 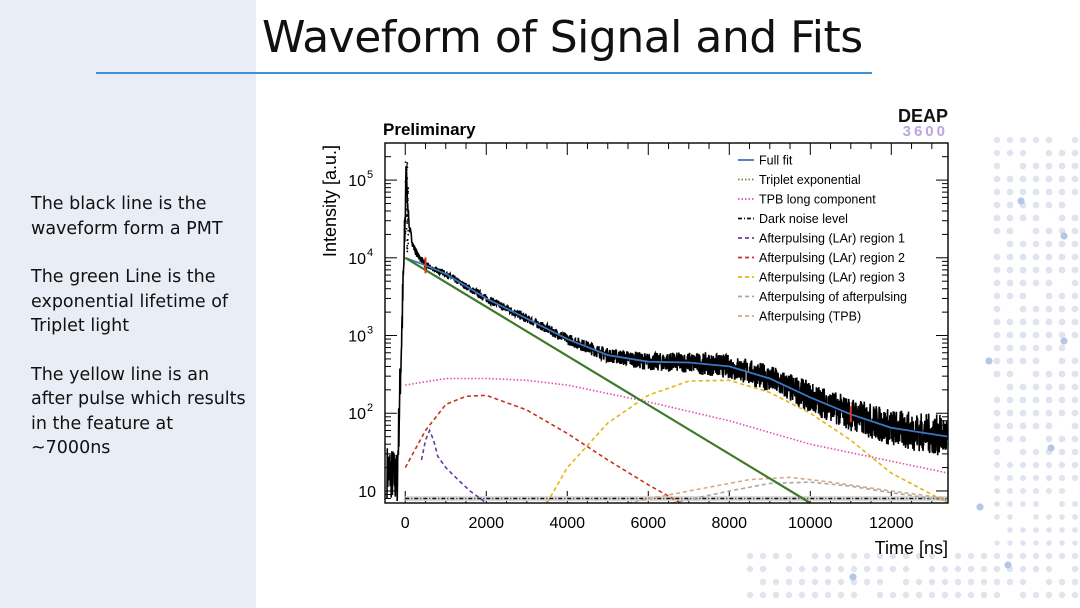 What do you see at coordinates (486, 523) in the screenshot?
I see `x-tick-label: 2000` at bounding box center [486, 523].